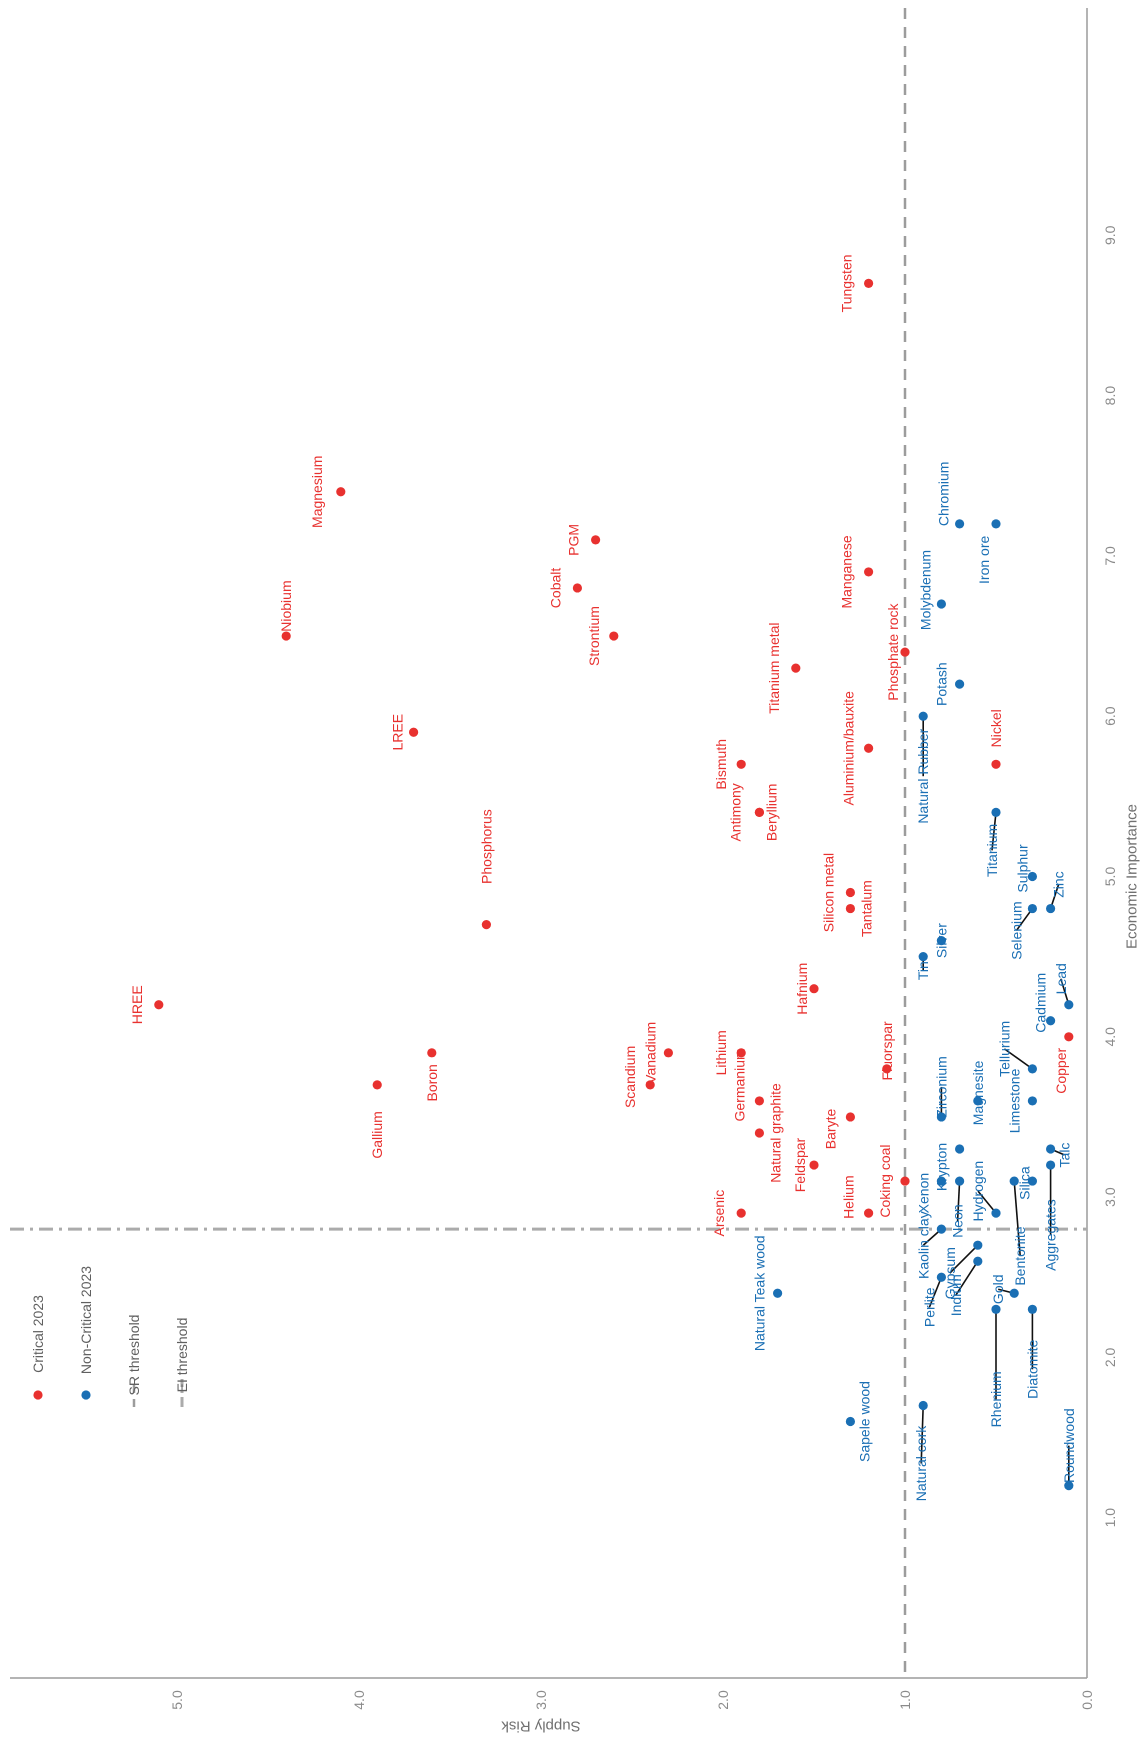 The image size is (1146, 1740). I want to click on data-label: Potash, so click(942, 684).